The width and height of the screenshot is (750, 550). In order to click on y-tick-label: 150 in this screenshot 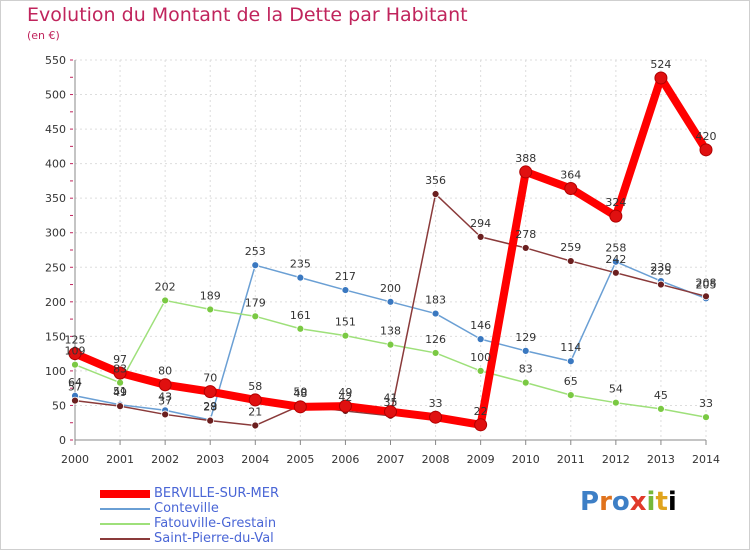, I will do `click(55, 336)`.